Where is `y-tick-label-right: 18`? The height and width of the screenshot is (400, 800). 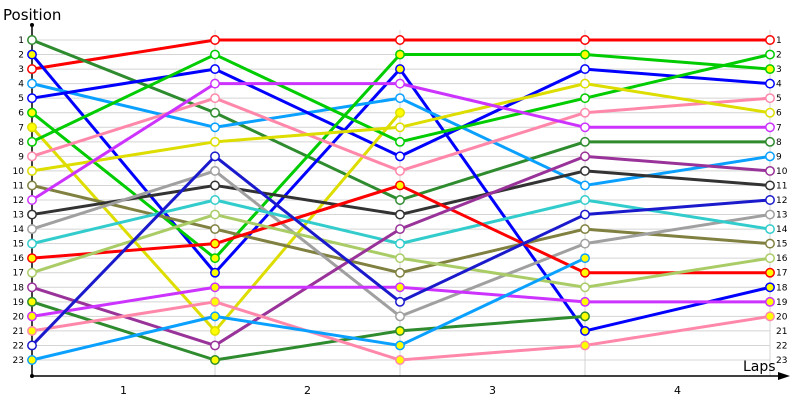
y-tick-label-right: 18 is located at coordinates (782, 288).